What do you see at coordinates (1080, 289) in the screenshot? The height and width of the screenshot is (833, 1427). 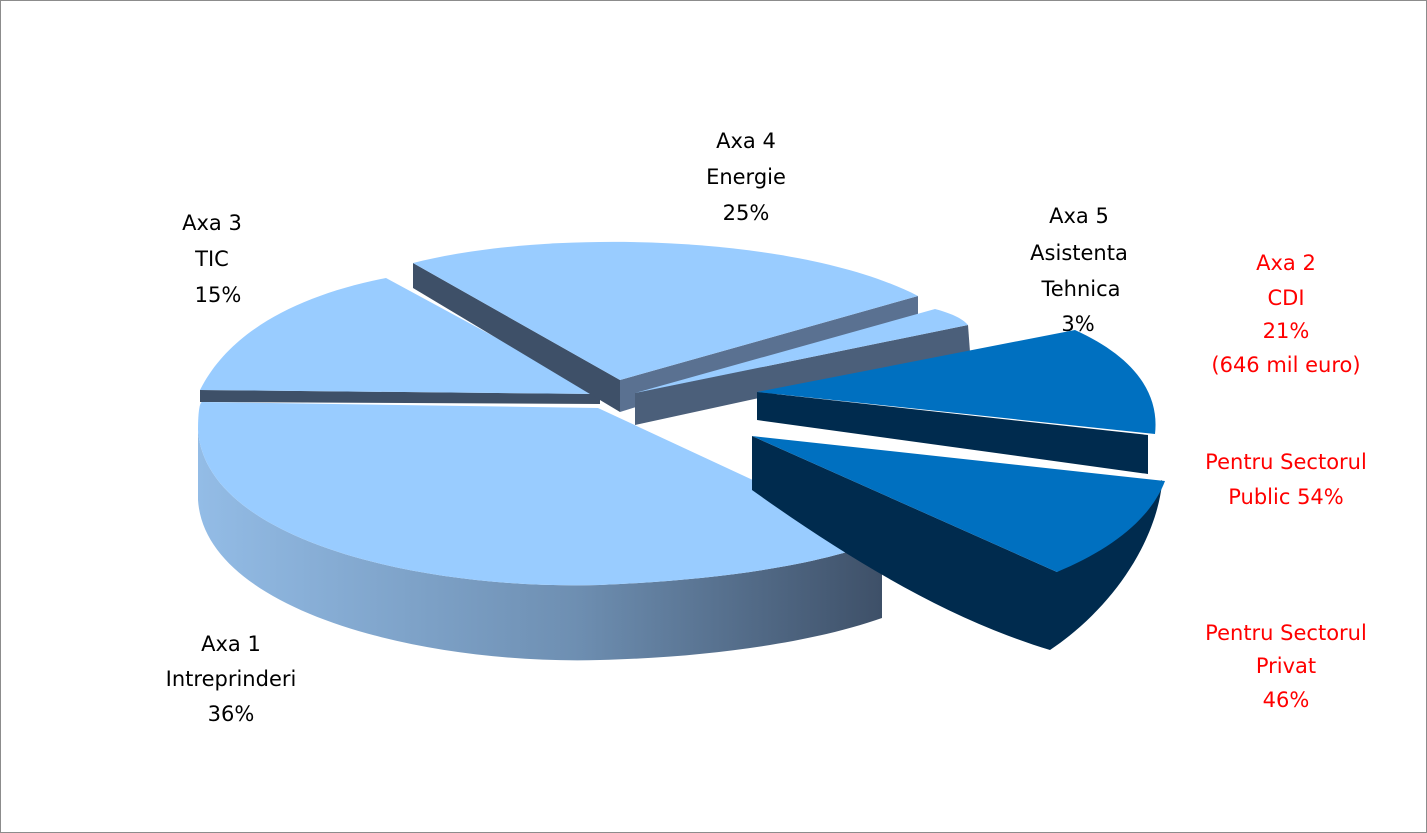 I see `label-axa5-line3: Tehnica` at bounding box center [1080, 289].